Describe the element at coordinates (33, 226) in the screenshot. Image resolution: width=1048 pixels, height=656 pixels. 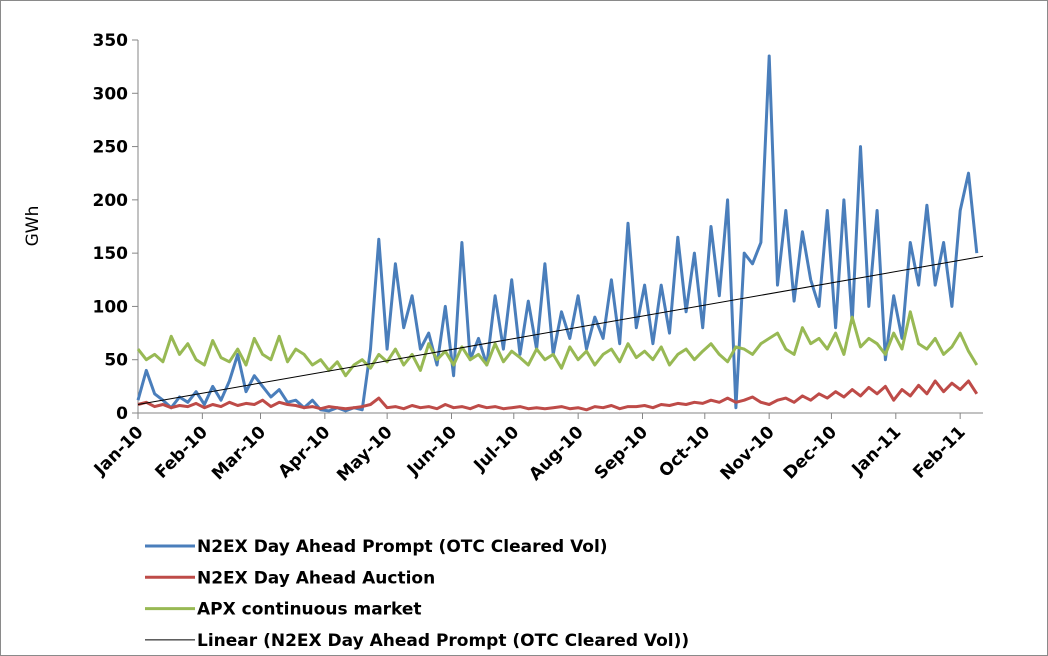
I see `y-axis-label: GWh` at that location.